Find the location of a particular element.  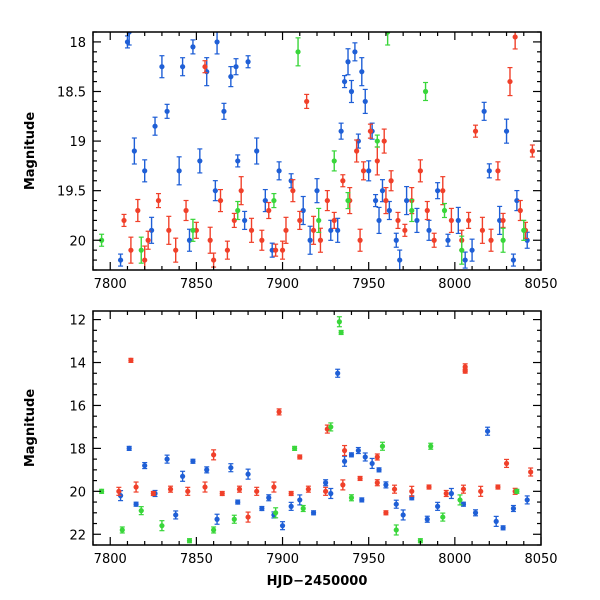

x-tick-label: 8000 is located at coordinates (454, 559).